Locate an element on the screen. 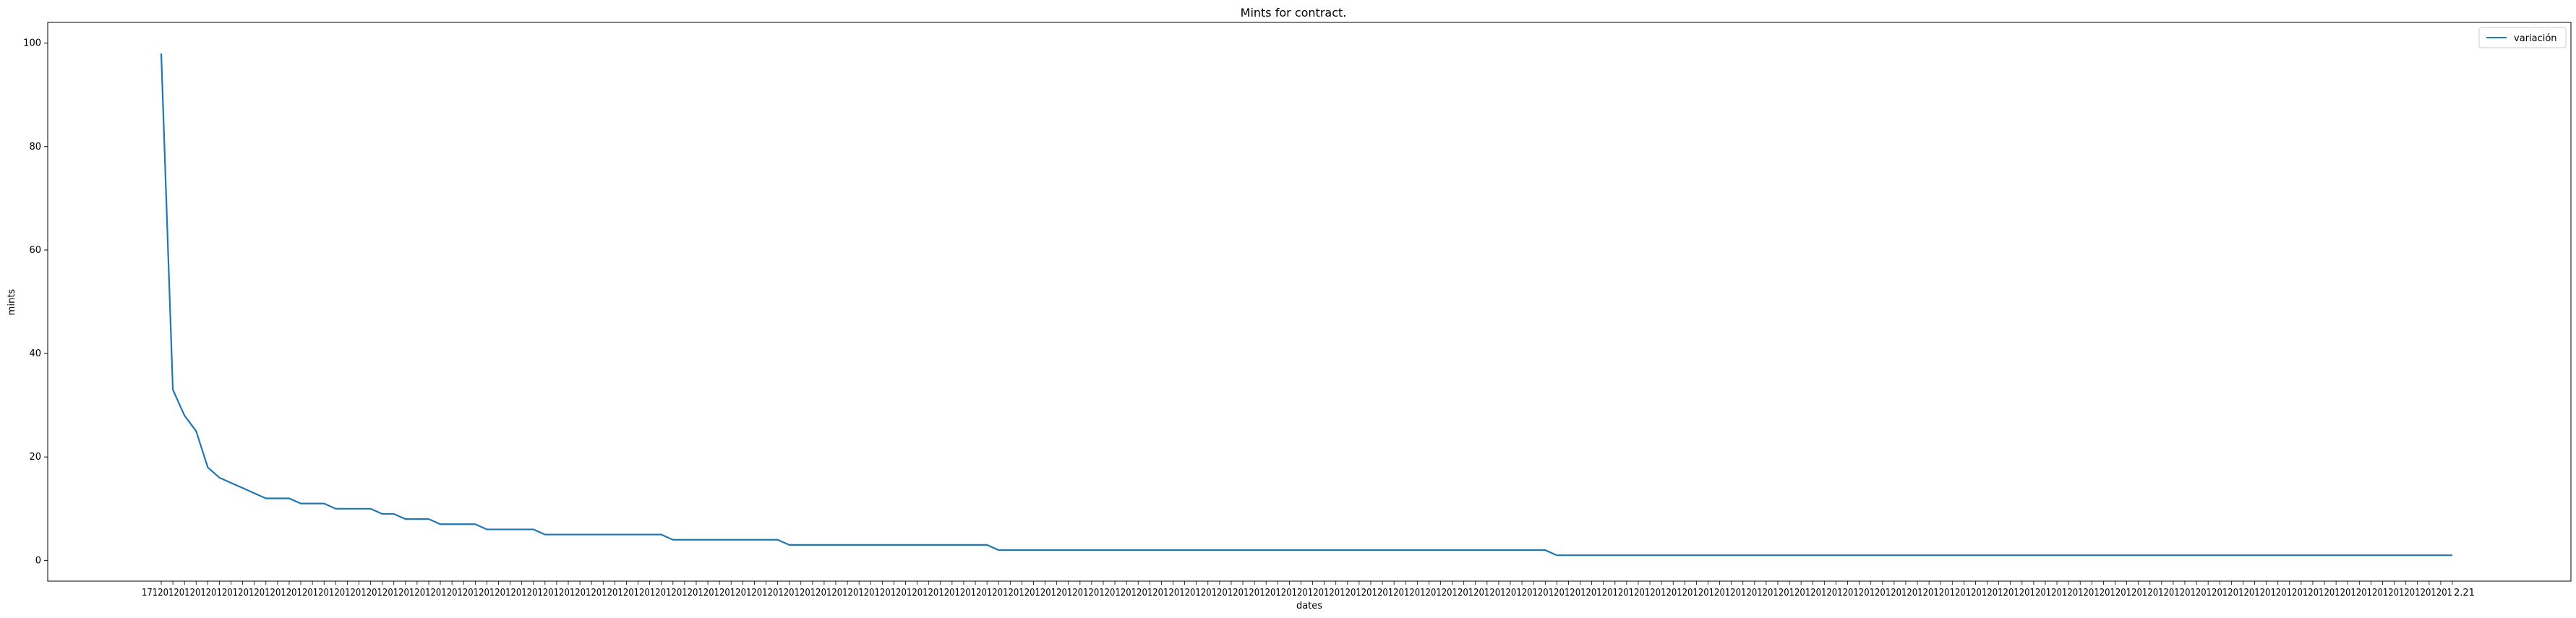 This screenshot has height=618, width=2576. legend-box is located at coordinates (2522, 37).